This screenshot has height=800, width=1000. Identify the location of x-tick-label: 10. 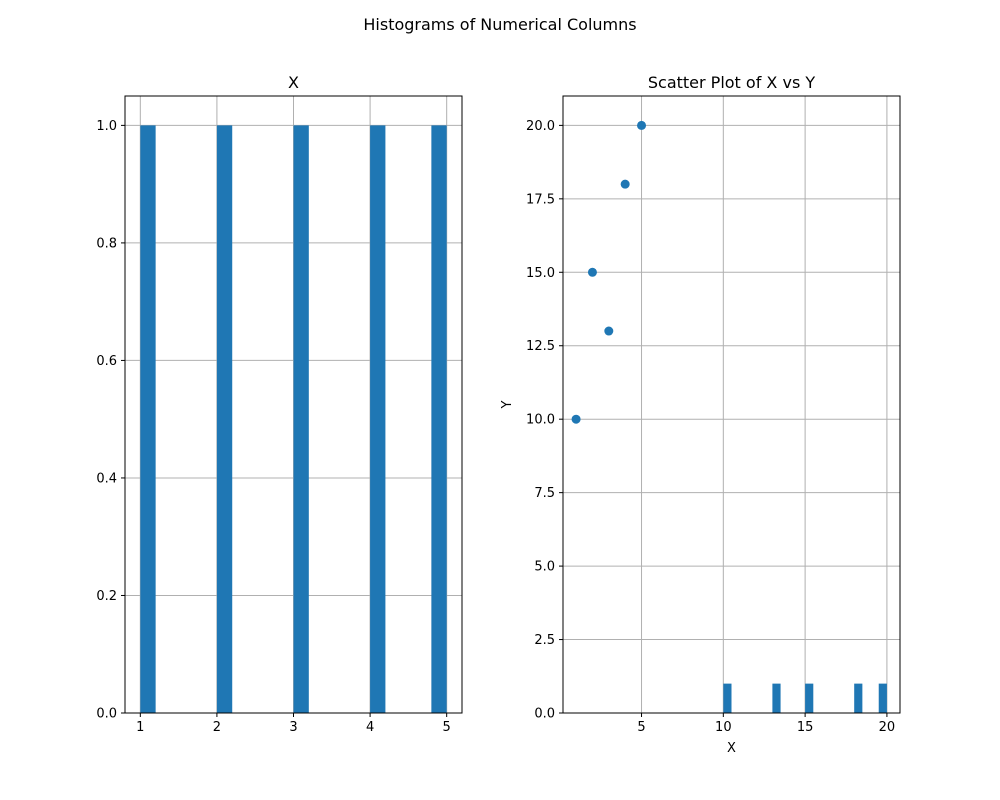
(723, 727).